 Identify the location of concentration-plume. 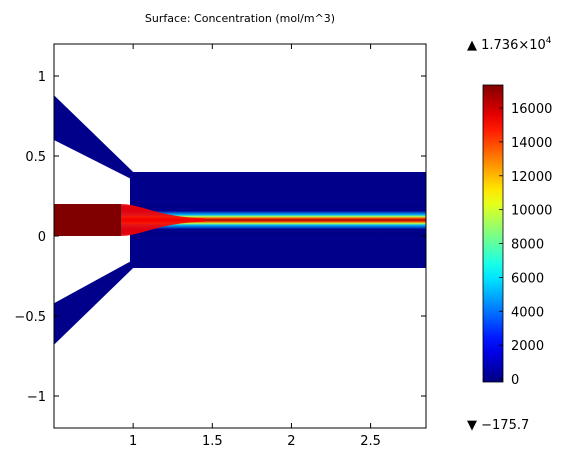
(162, 220).